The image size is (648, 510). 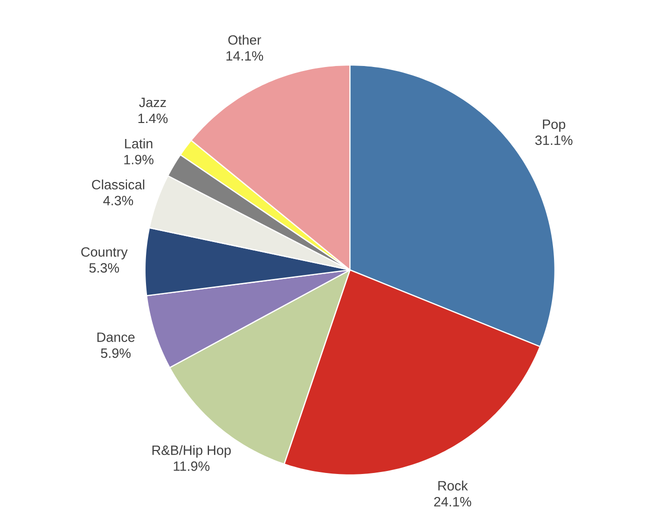 What do you see at coordinates (245, 39) in the screenshot?
I see `slice-label: Other` at bounding box center [245, 39].